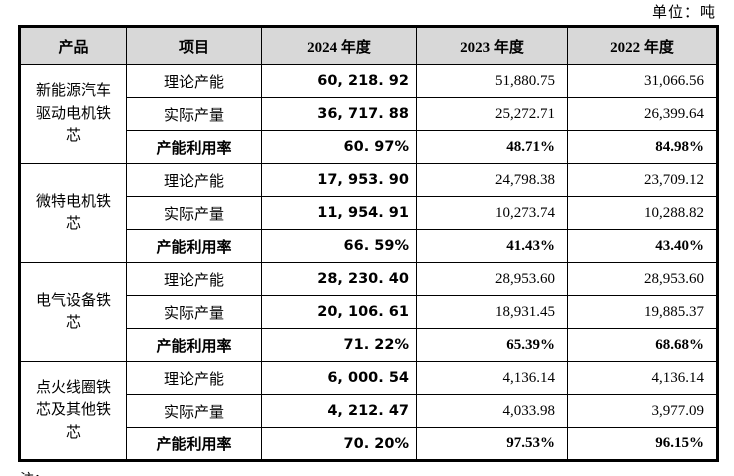 Image resolution: width=734 pixels, height=476 pixels. Describe the element at coordinates (339, 345) in the screenshot. I see `value-2024: 71. 22%` at that location.